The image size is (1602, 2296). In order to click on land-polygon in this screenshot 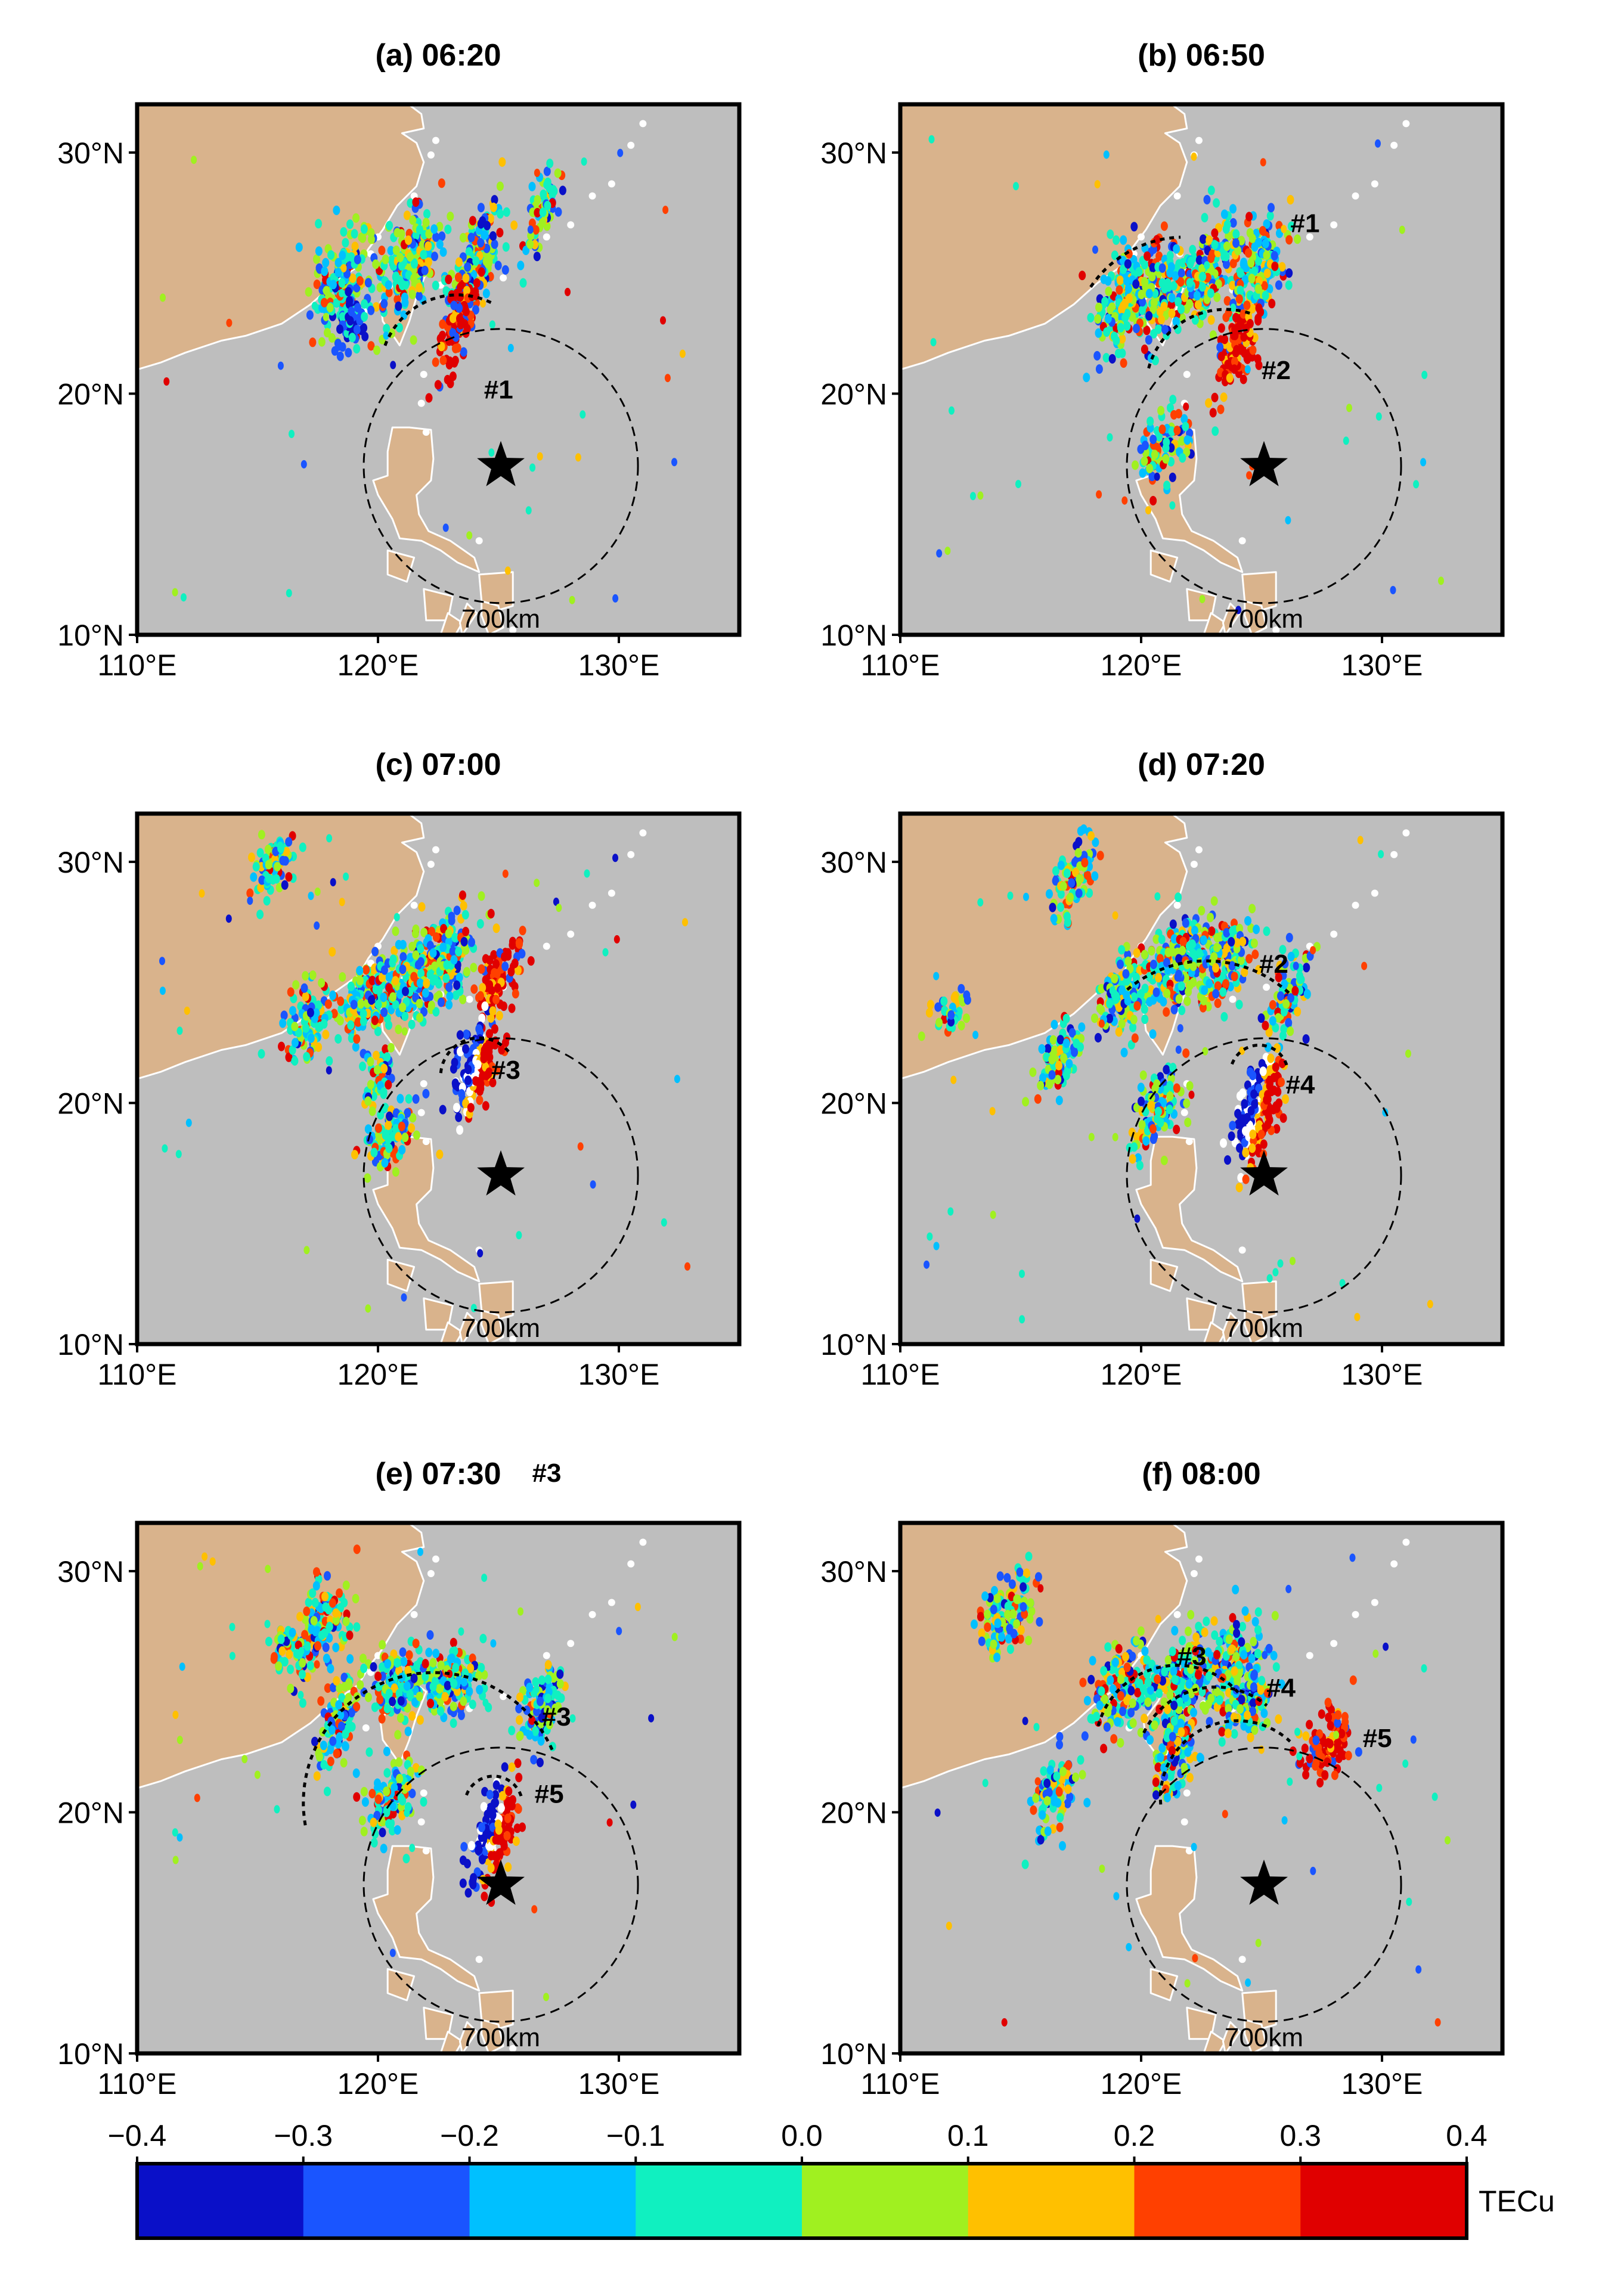, I will do `click(281, 947)`.